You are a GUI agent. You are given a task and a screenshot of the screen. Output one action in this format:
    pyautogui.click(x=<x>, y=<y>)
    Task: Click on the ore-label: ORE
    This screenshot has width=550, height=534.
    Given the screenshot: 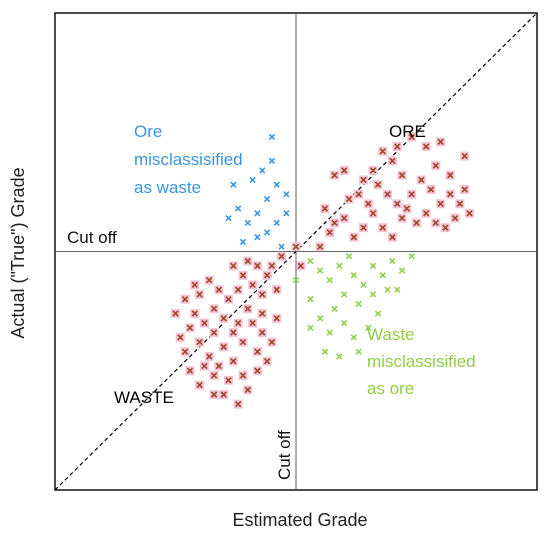 What is the action you would take?
    pyautogui.click(x=407, y=131)
    